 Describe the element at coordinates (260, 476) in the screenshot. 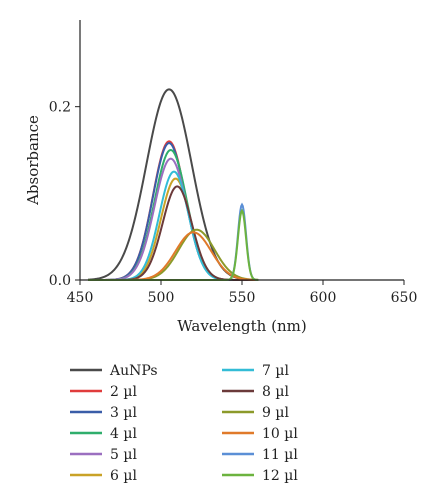

I see `legend-item: 12 µl` at that location.